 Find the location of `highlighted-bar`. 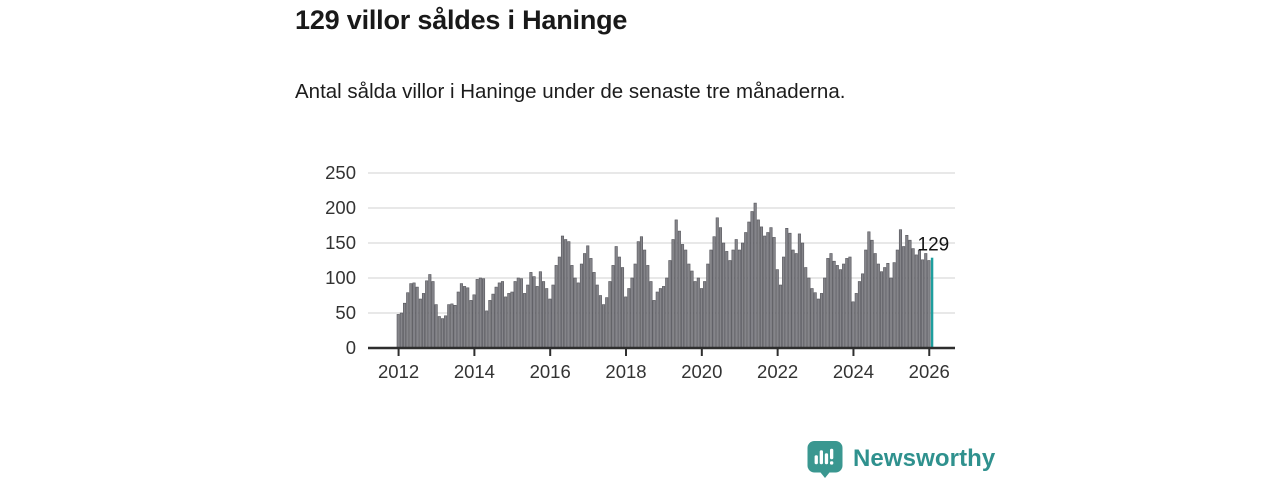

highlighted-bar is located at coordinates (932, 302).